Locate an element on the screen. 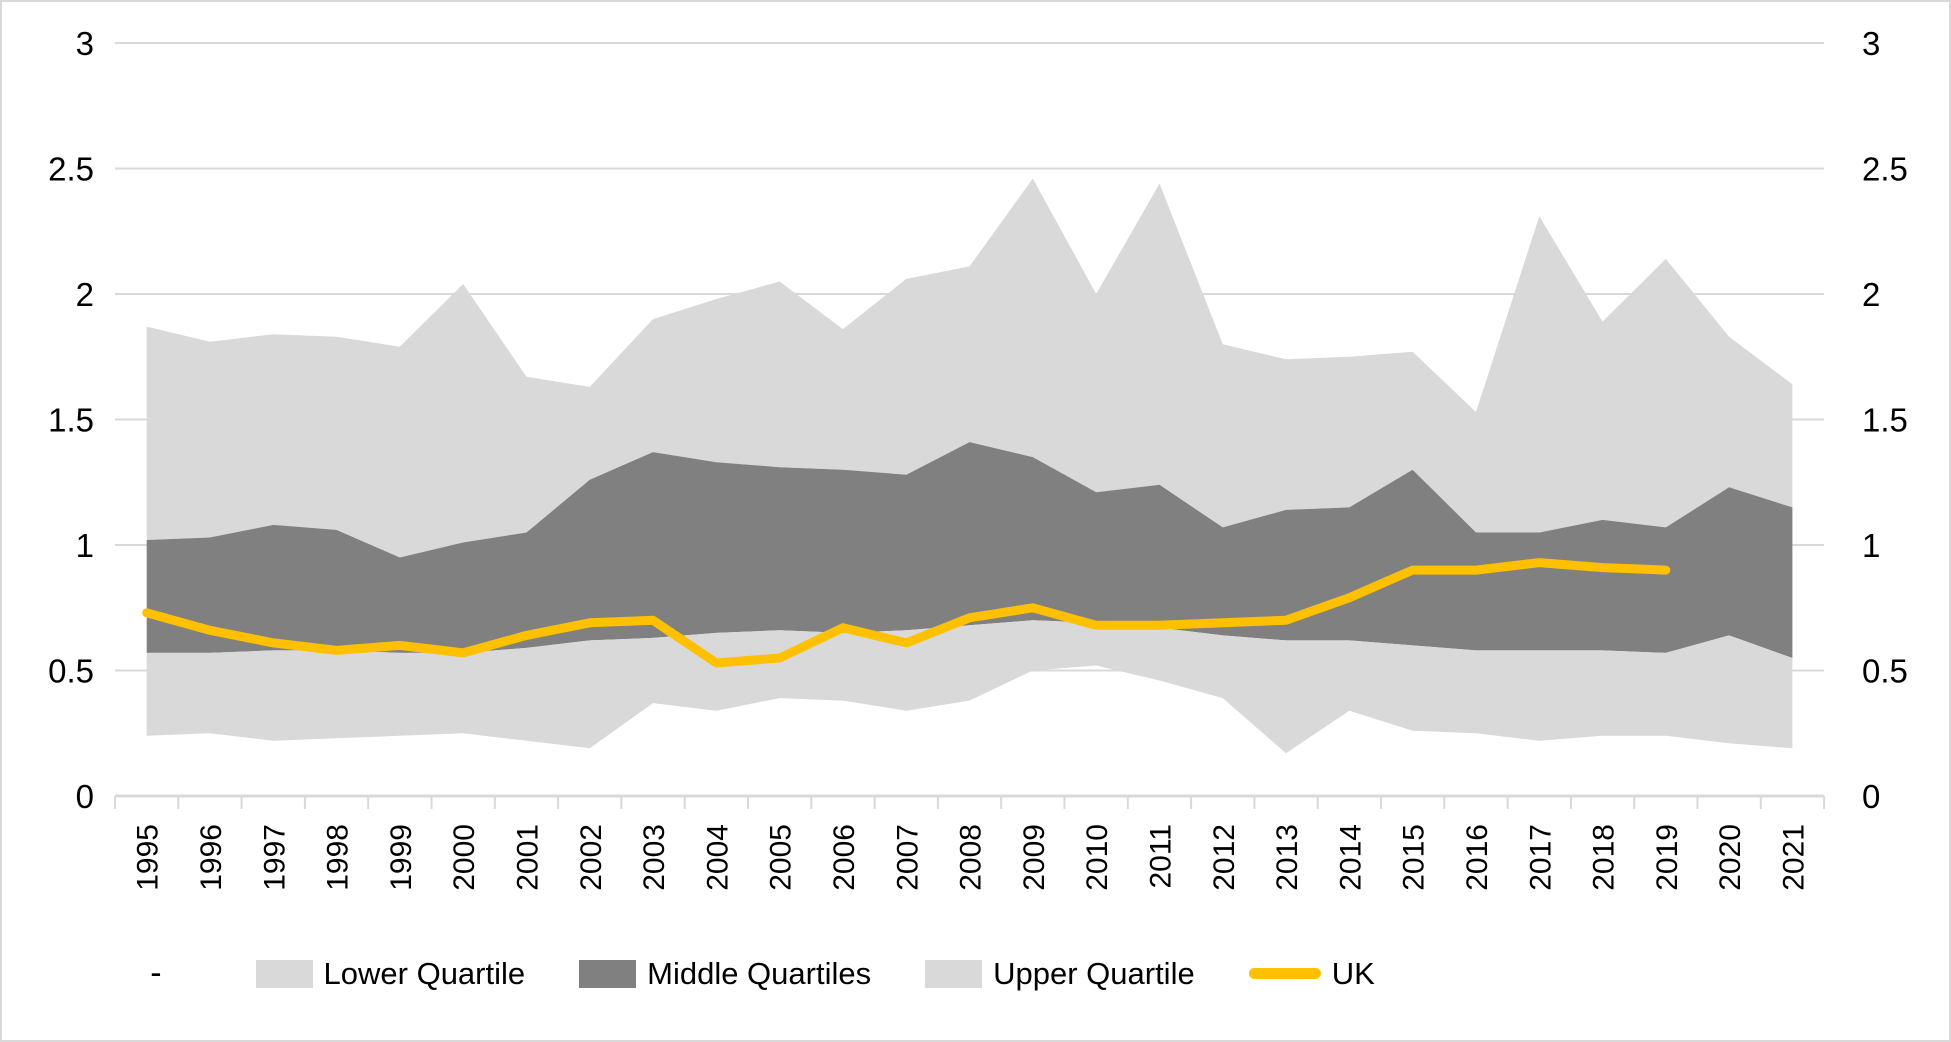 The width and height of the screenshot is (1951, 1042). x-axis-label: 2017 is located at coordinates (1540, 857).